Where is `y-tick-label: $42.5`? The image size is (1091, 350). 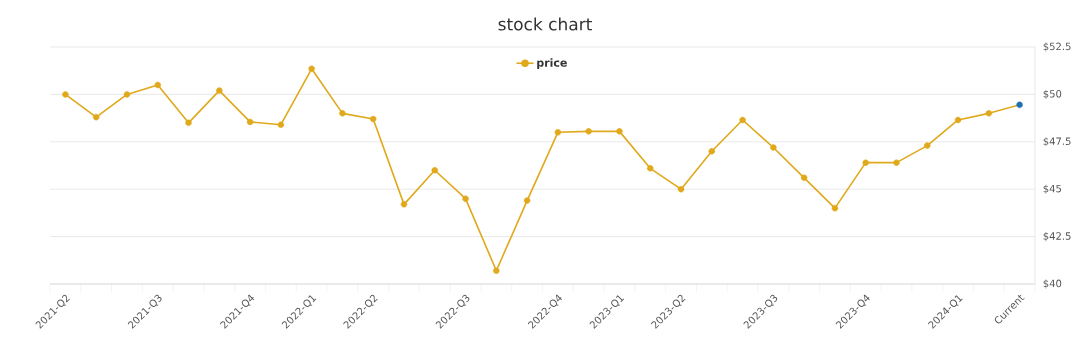 y-tick-label: $42.5 is located at coordinates (1057, 237).